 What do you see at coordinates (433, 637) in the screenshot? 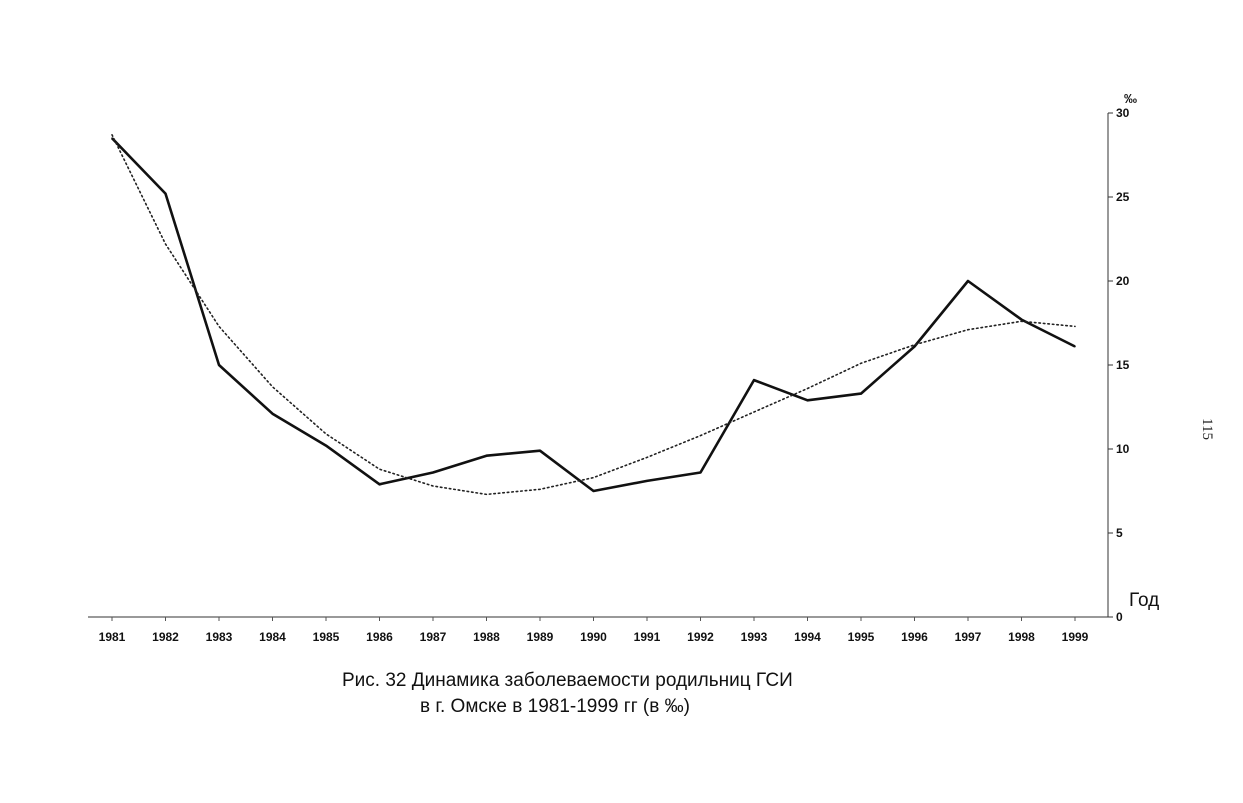
I see `x-tick-label: 1987` at bounding box center [433, 637].